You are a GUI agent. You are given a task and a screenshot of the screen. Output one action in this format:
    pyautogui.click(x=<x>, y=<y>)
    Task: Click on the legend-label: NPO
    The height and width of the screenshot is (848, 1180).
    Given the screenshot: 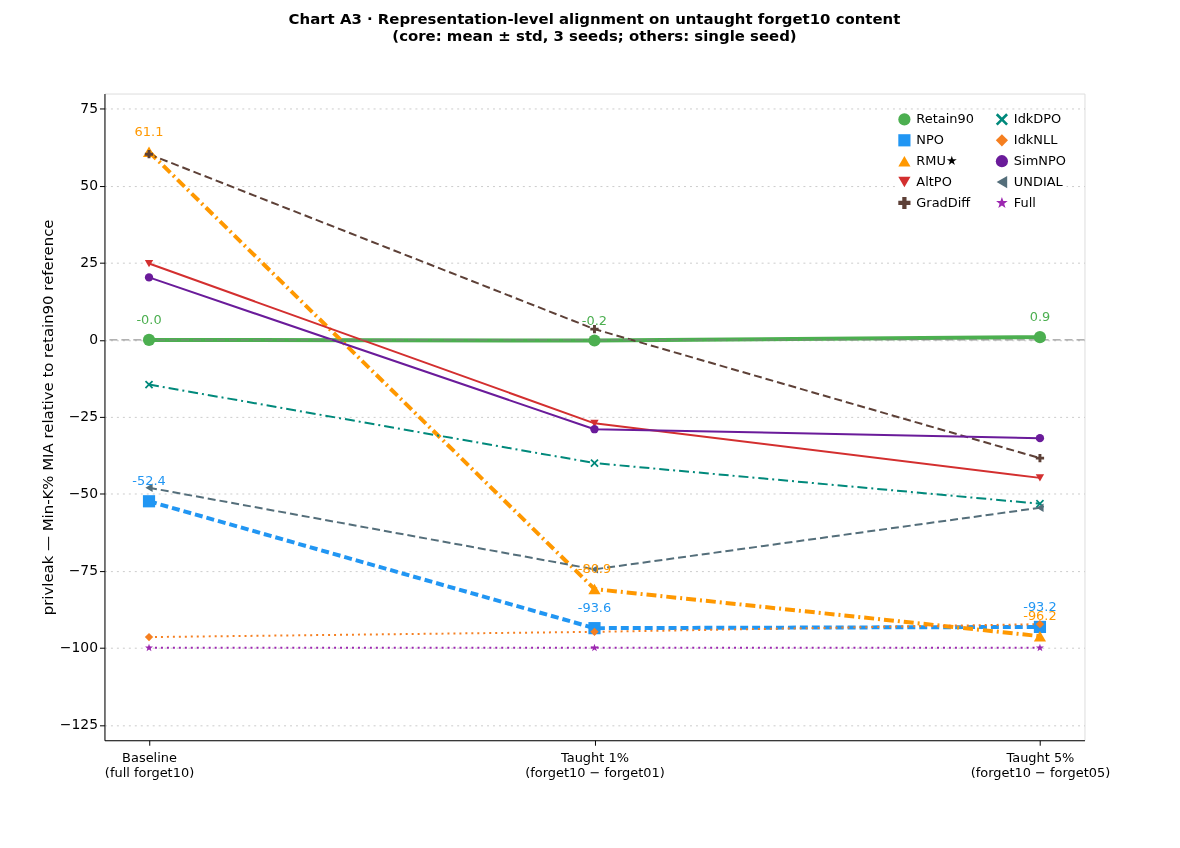 What is the action you would take?
    pyautogui.click(x=930, y=140)
    